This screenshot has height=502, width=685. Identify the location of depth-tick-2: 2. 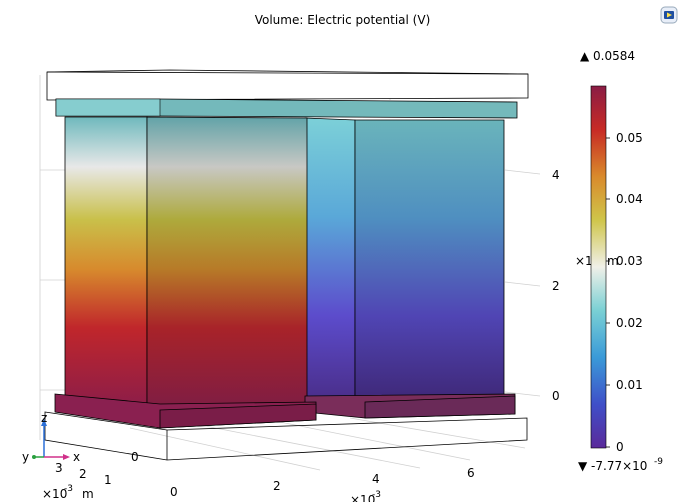
(83, 474).